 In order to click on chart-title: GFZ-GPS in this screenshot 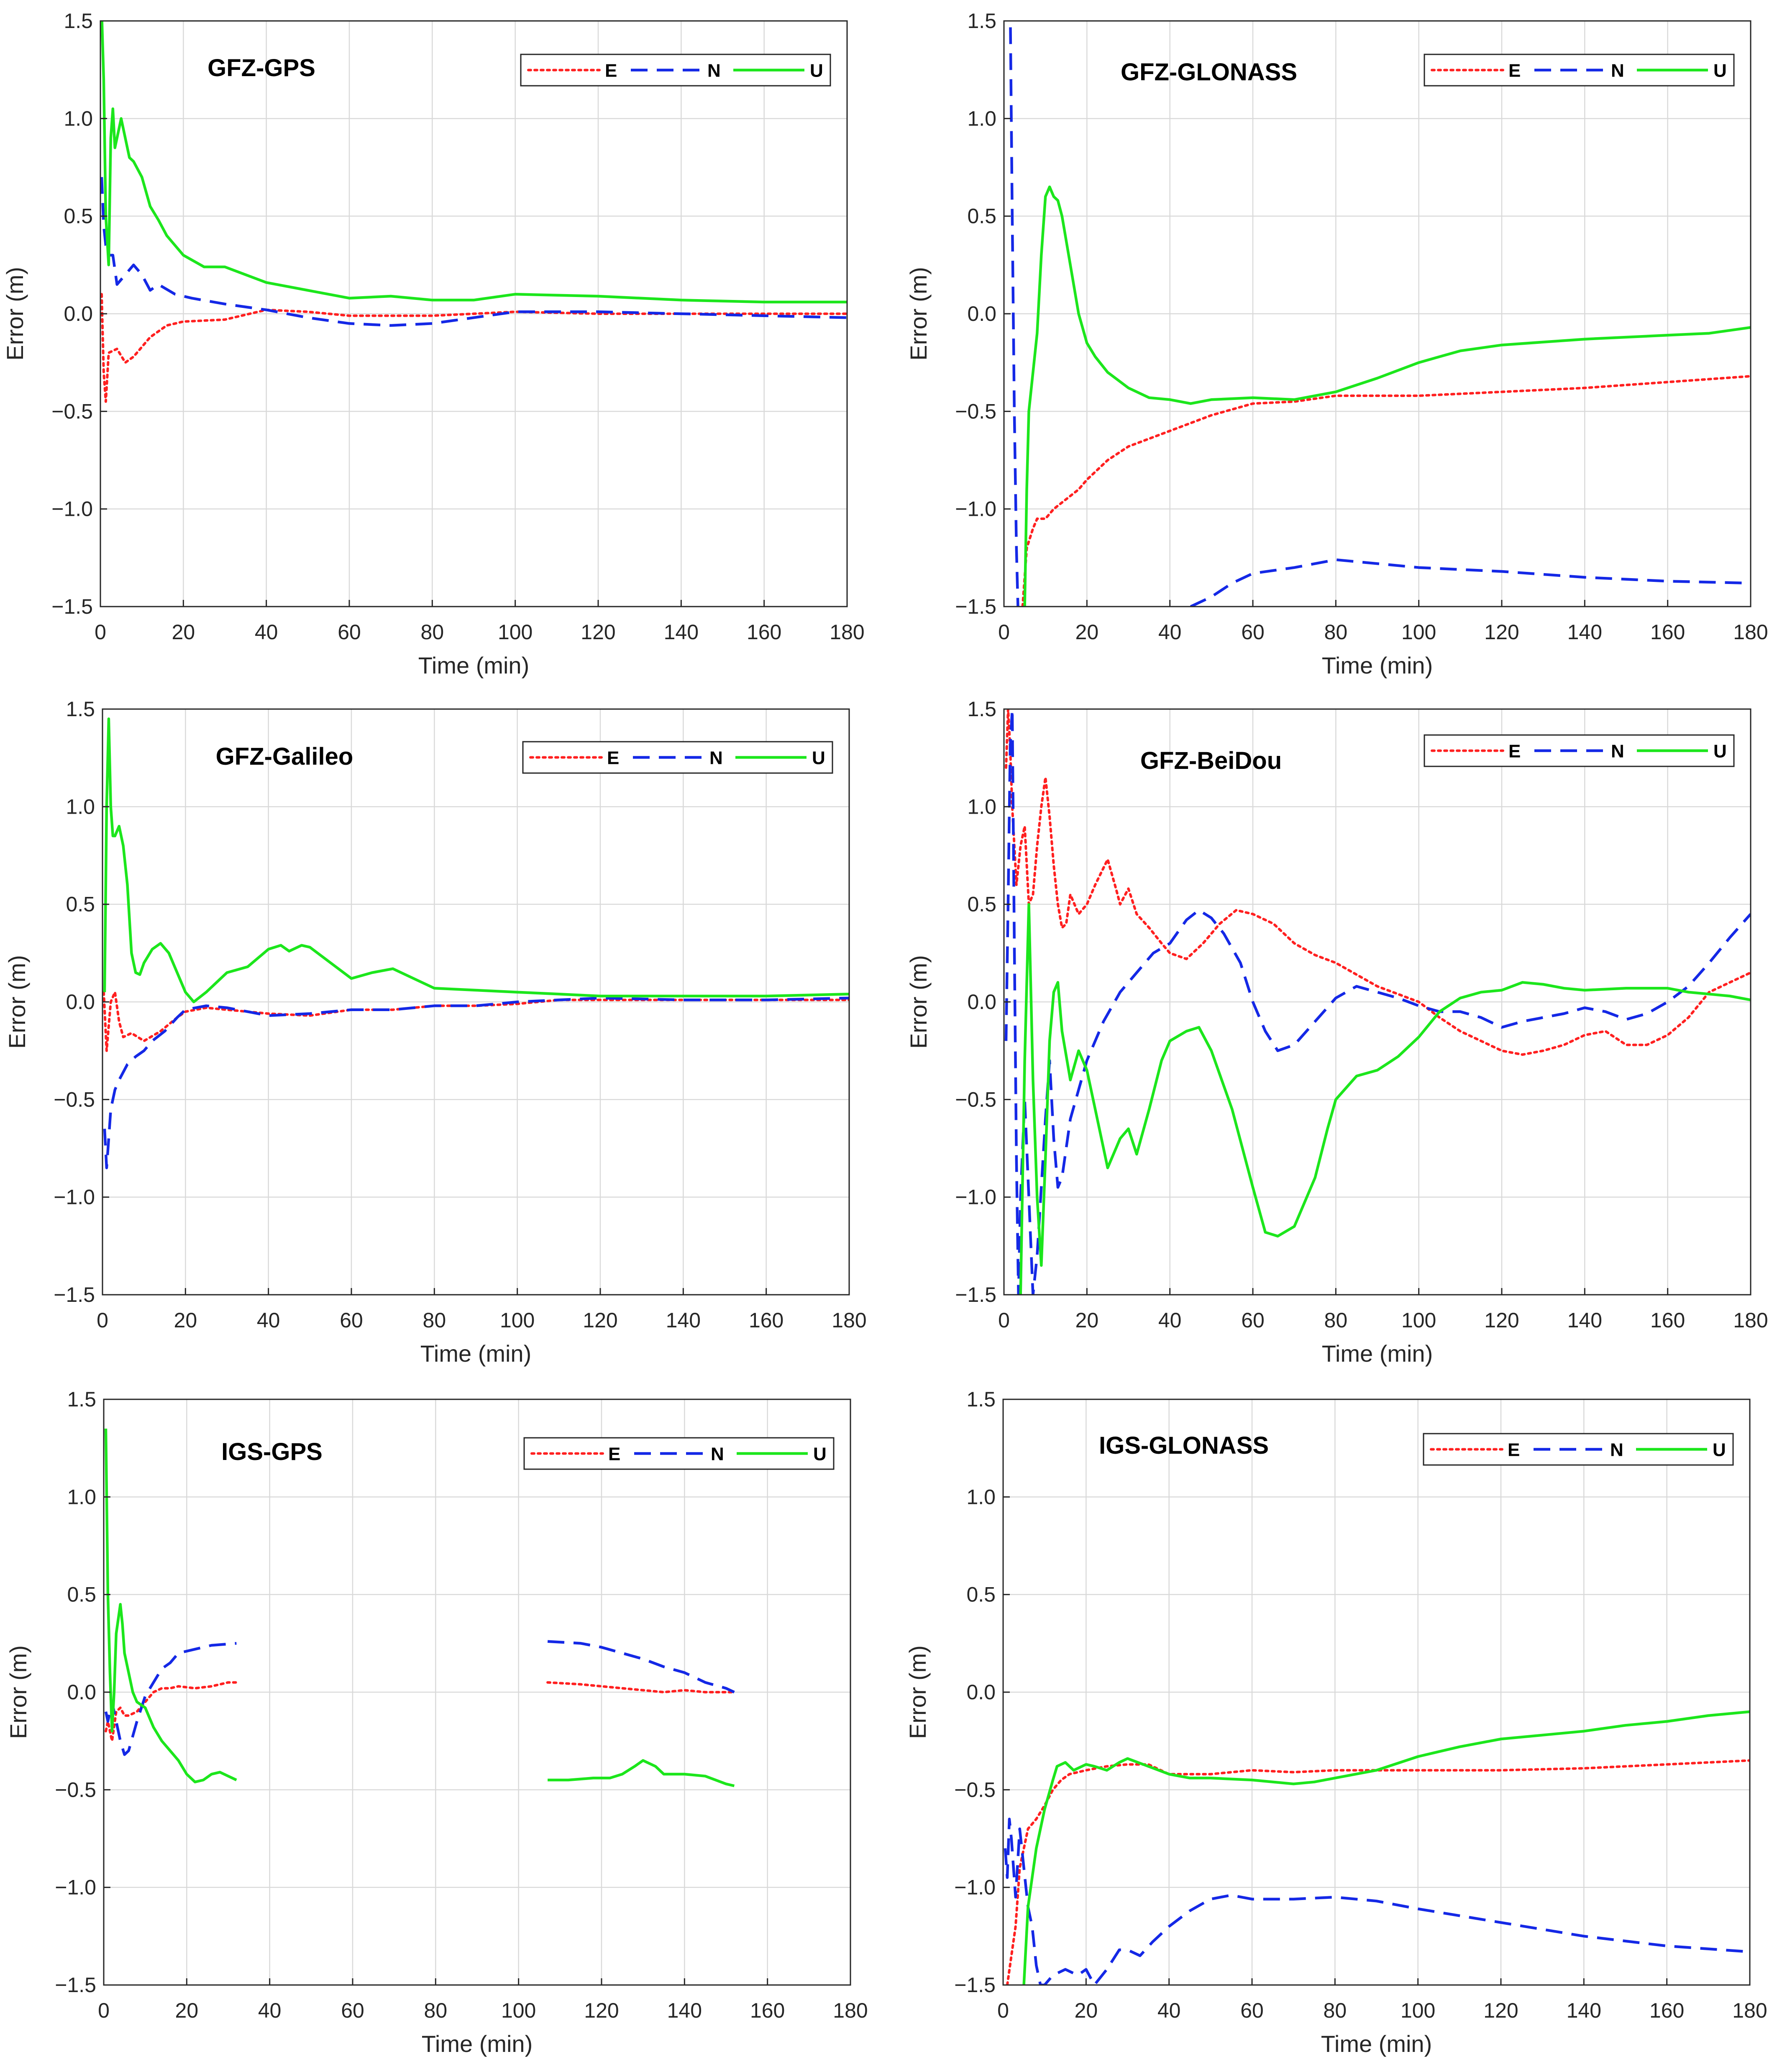, I will do `click(261, 68)`.